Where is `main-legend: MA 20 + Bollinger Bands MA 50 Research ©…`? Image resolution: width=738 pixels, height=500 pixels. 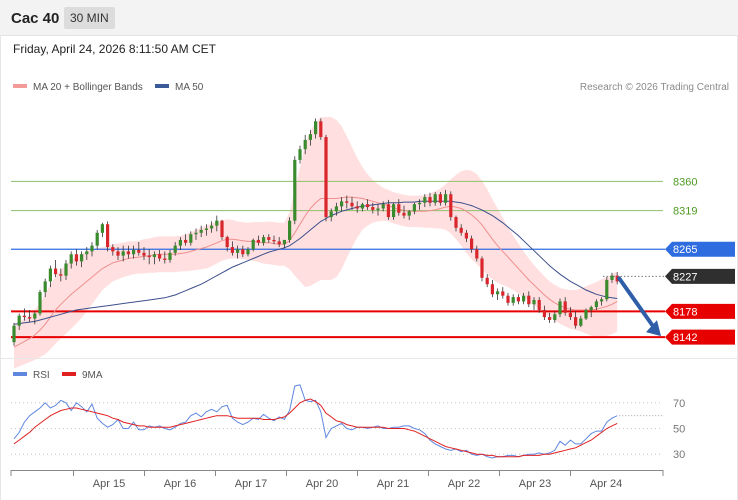 main-legend: MA 20 + Bollinger Bands MA 50 Research ©… is located at coordinates (371, 87).